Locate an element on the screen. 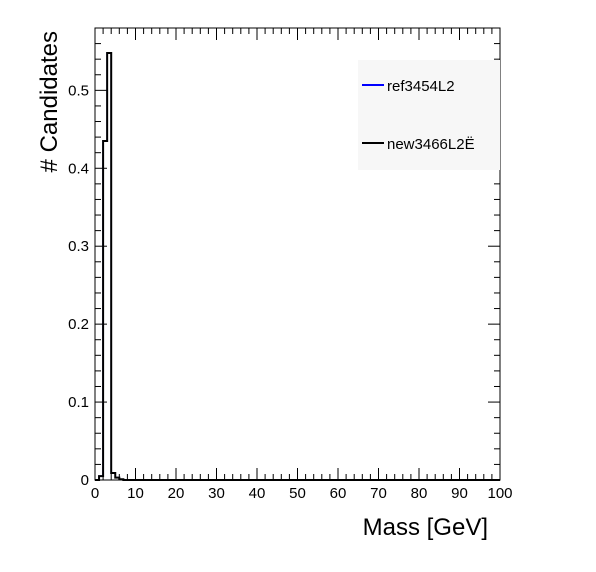 The image size is (596, 572). x-tick-label: 80 is located at coordinates (419, 493).